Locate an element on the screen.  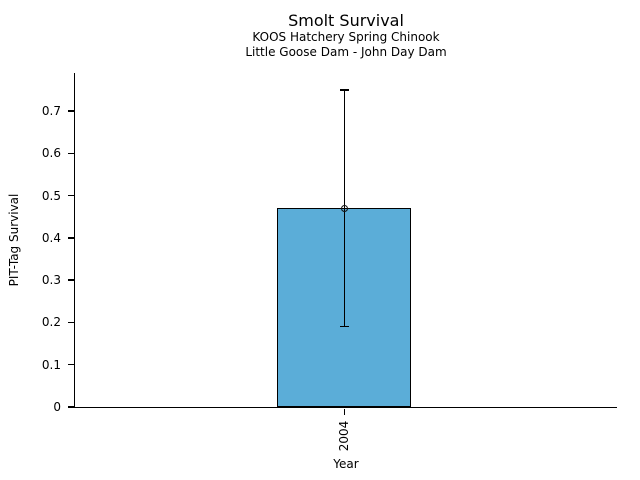
y-tick-label: 0 is located at coordinates (57, 407).